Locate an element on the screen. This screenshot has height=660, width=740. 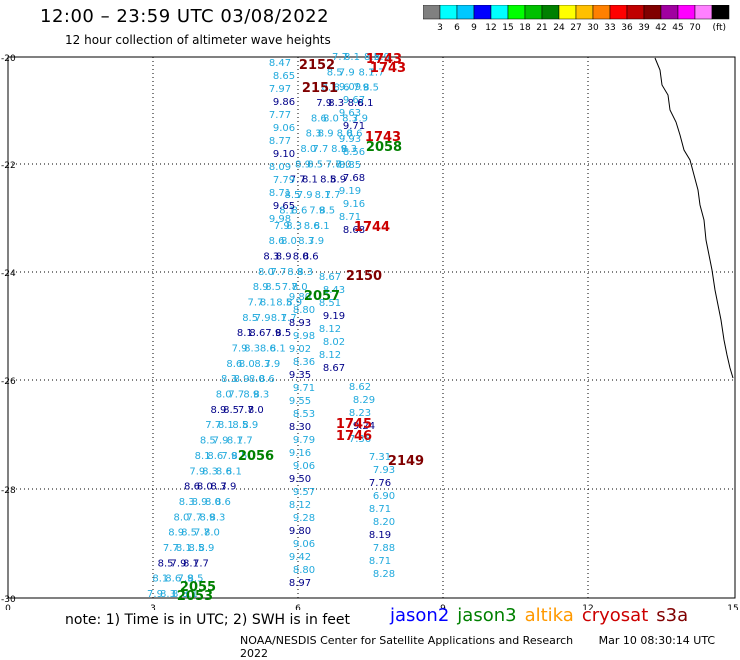
swh-value-label: 8.62 is located at coordinates (360, 387).